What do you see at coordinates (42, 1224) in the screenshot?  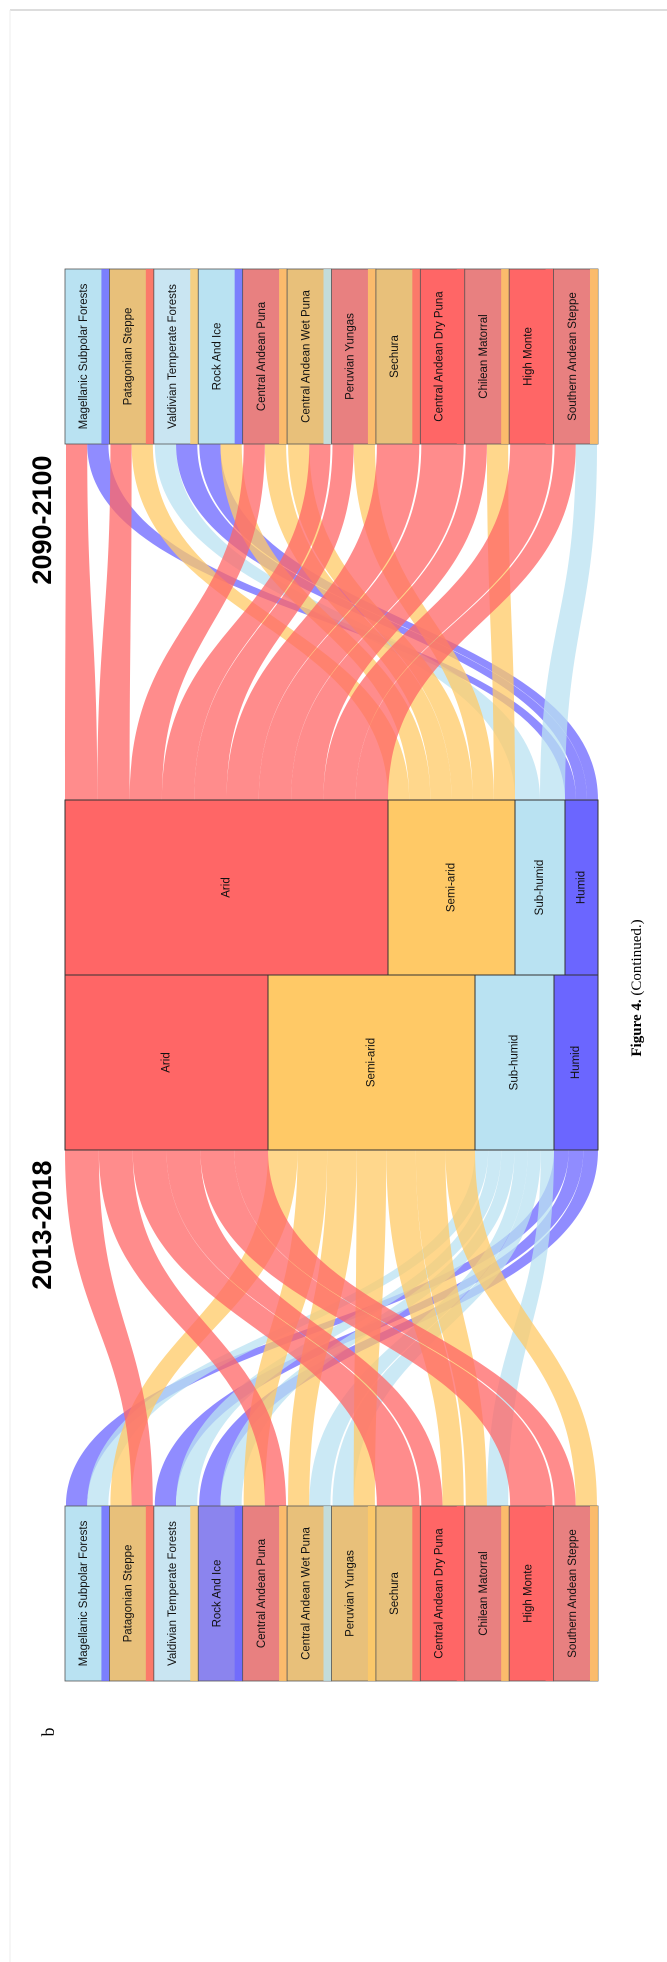 I see `period-title: 2013-2018` at bounding box center [42, 1224].